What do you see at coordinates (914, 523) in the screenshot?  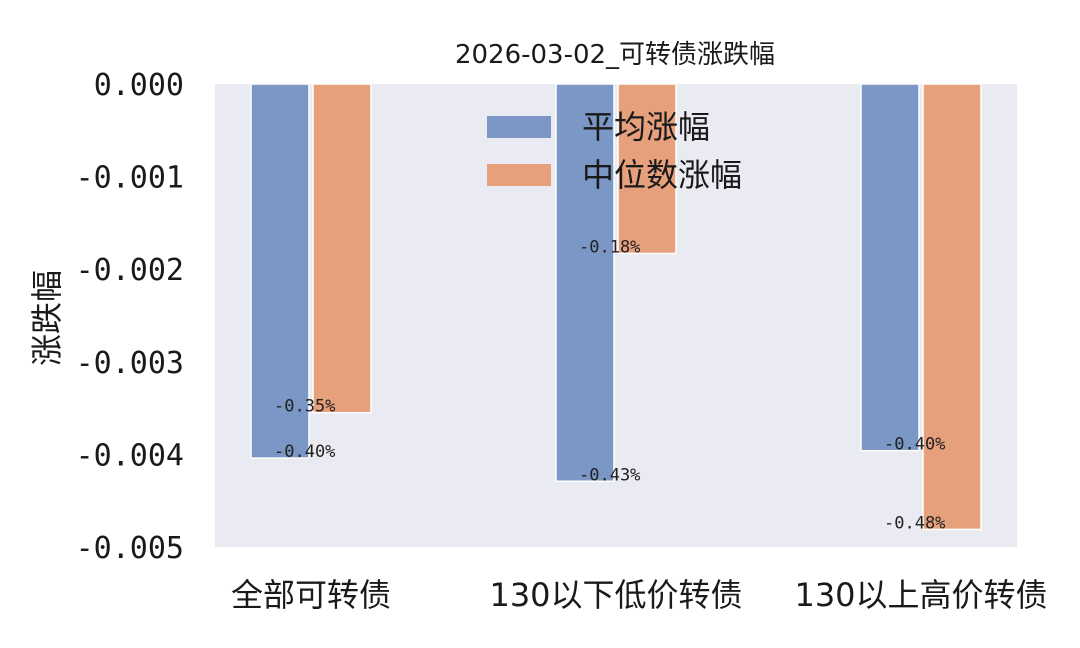 I see `bar-label-median-2: -0.48%` at bounding box center [914, 523].